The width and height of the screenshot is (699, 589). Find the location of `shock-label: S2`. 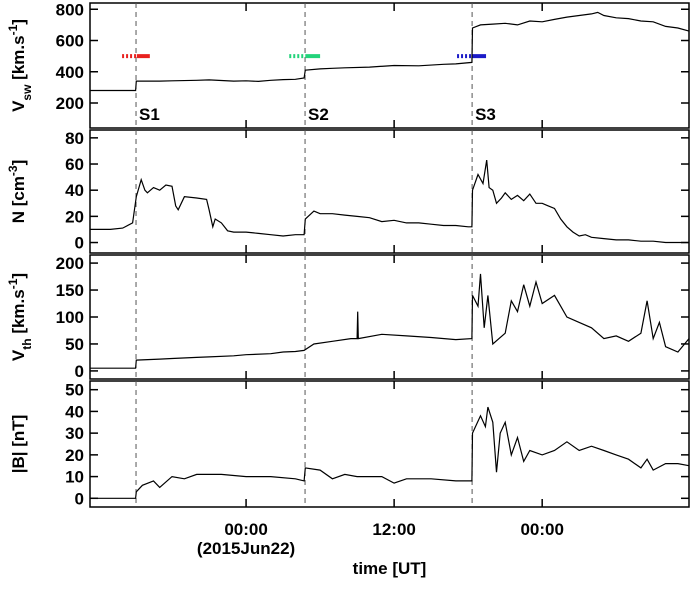

shock-label: S2 is located at coordinates (318, 114).